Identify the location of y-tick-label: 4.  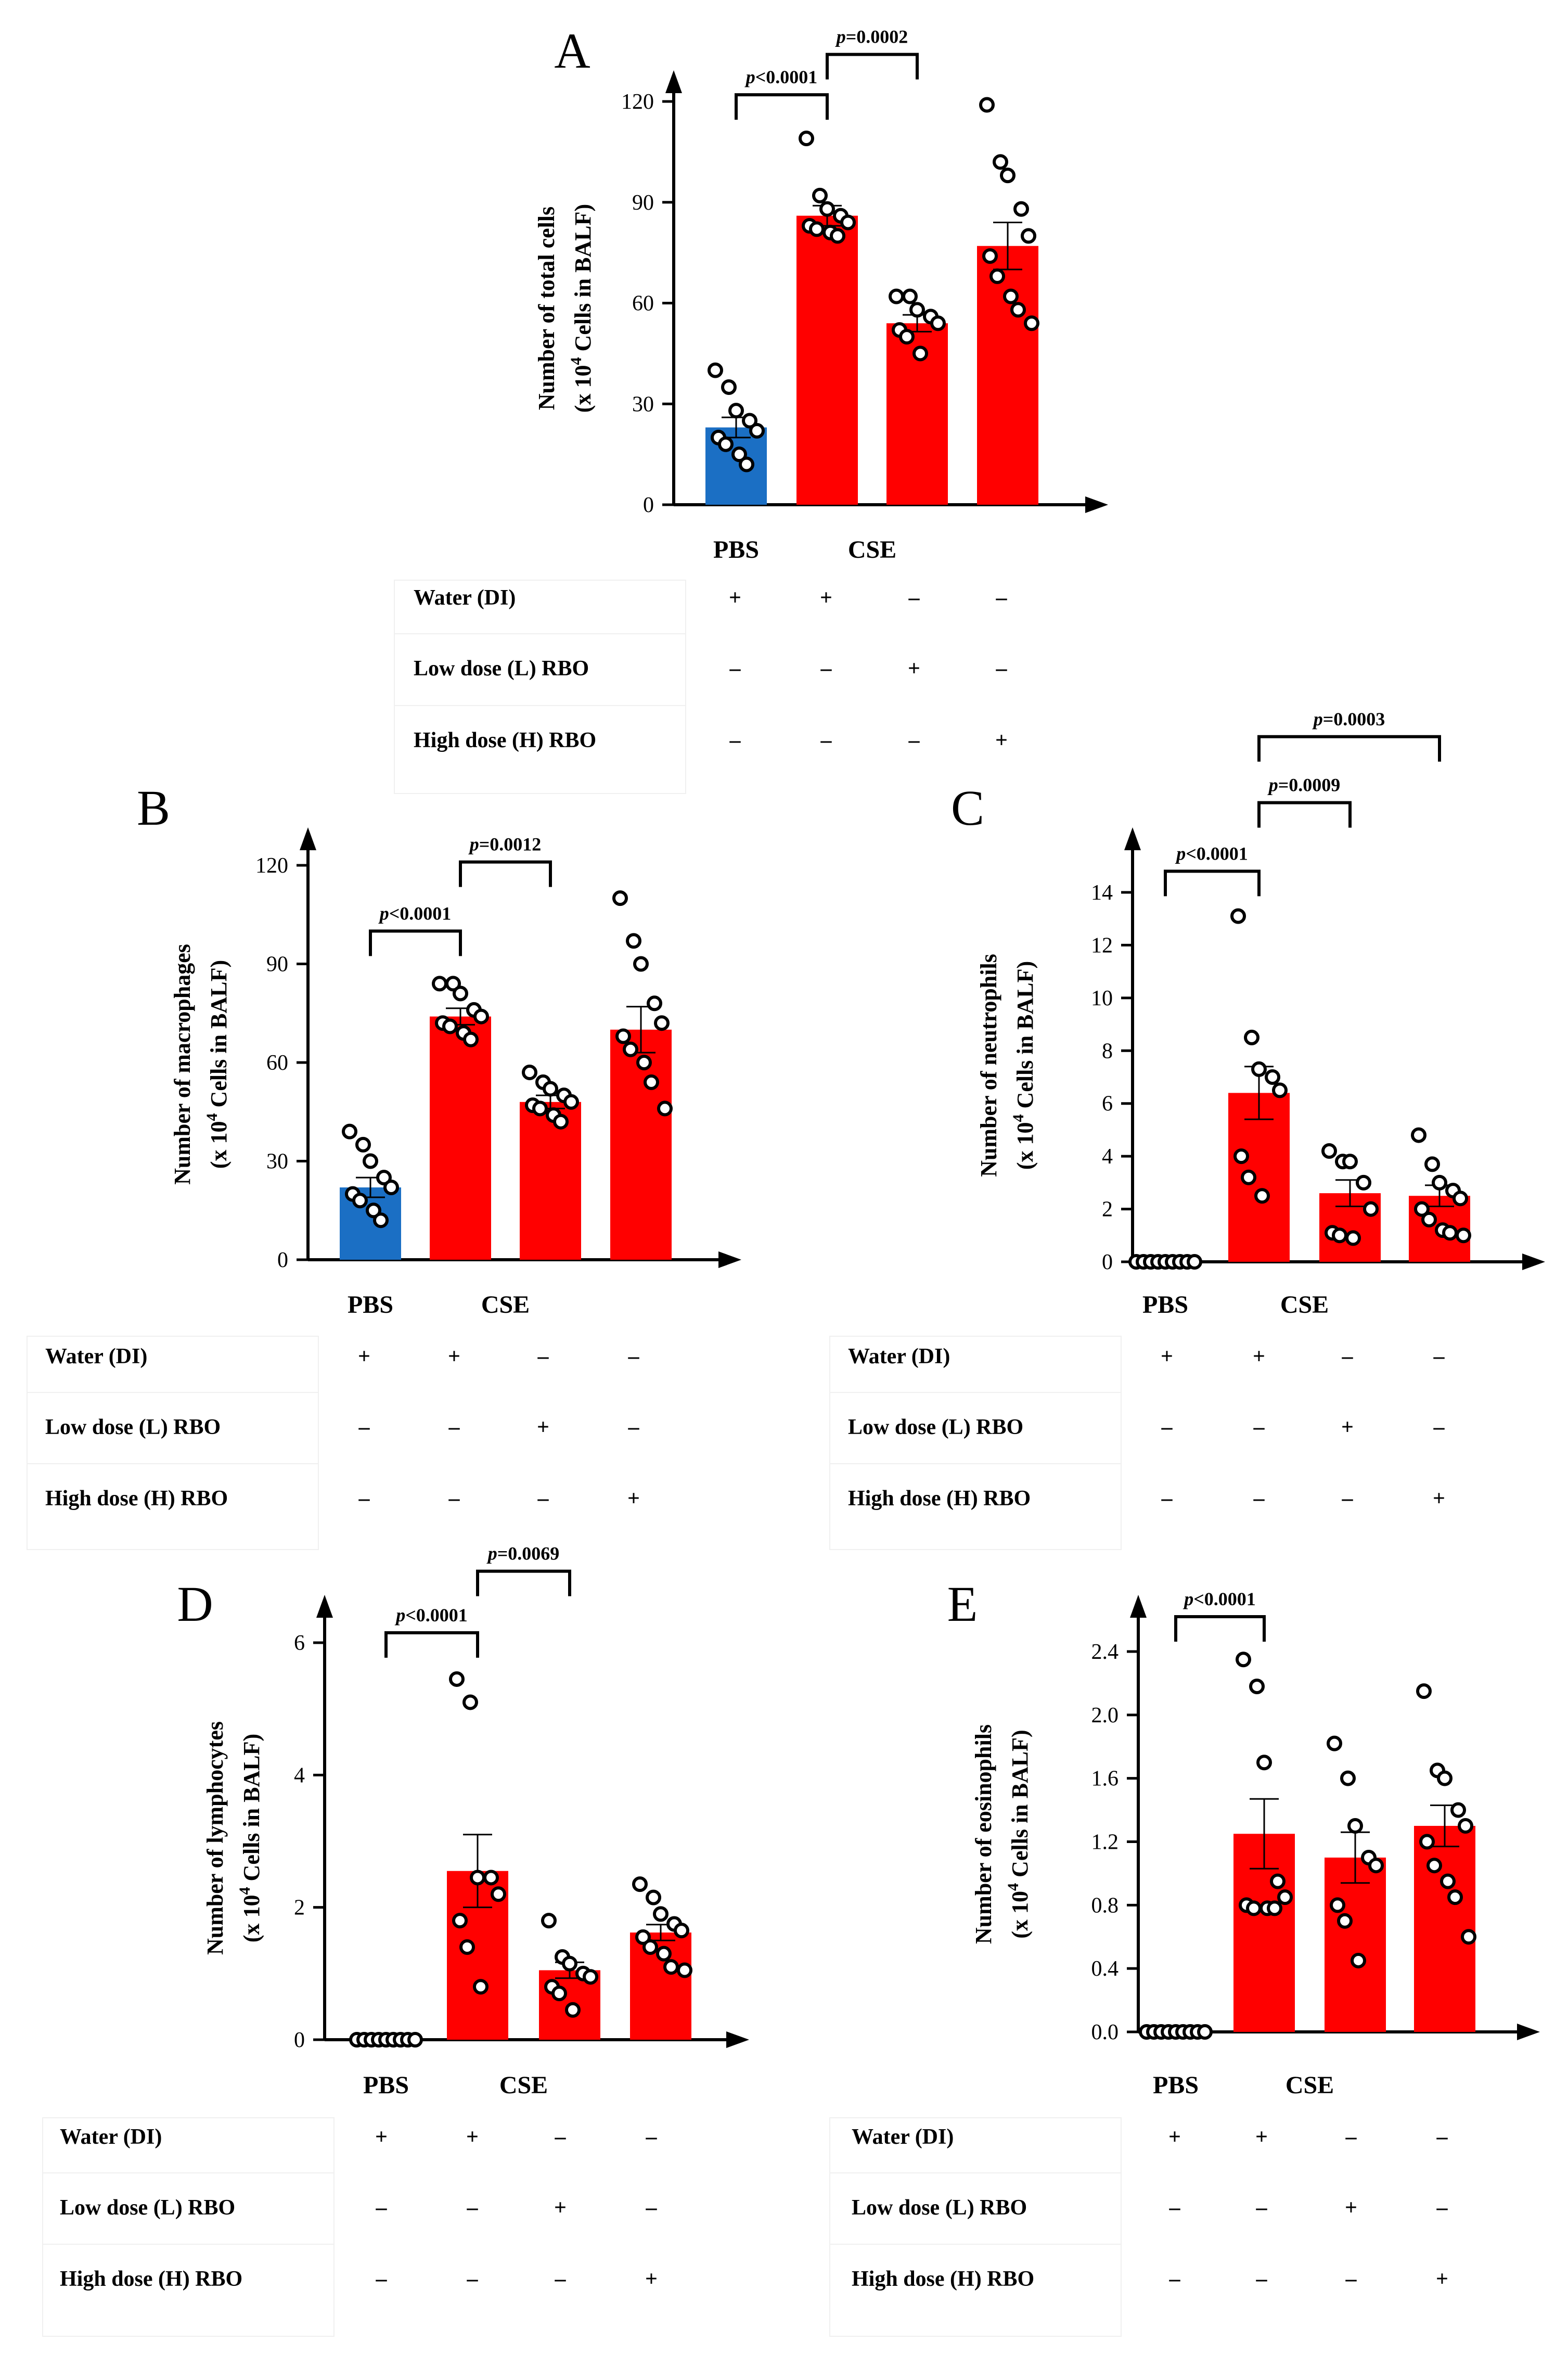
(299, 1775).